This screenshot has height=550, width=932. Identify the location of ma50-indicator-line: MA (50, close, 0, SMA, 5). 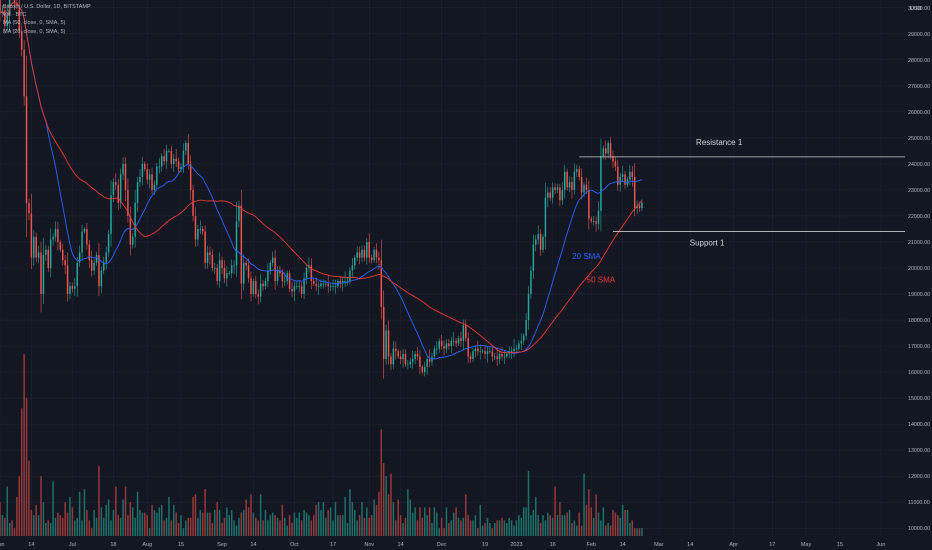
(34, 23).